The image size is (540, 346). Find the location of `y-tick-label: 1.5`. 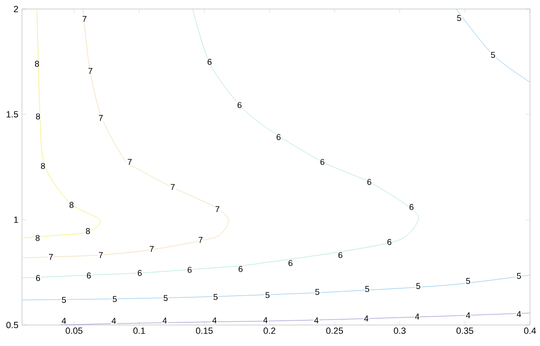

y-tick-label: 1.5 is located at coordinates (12, 114).